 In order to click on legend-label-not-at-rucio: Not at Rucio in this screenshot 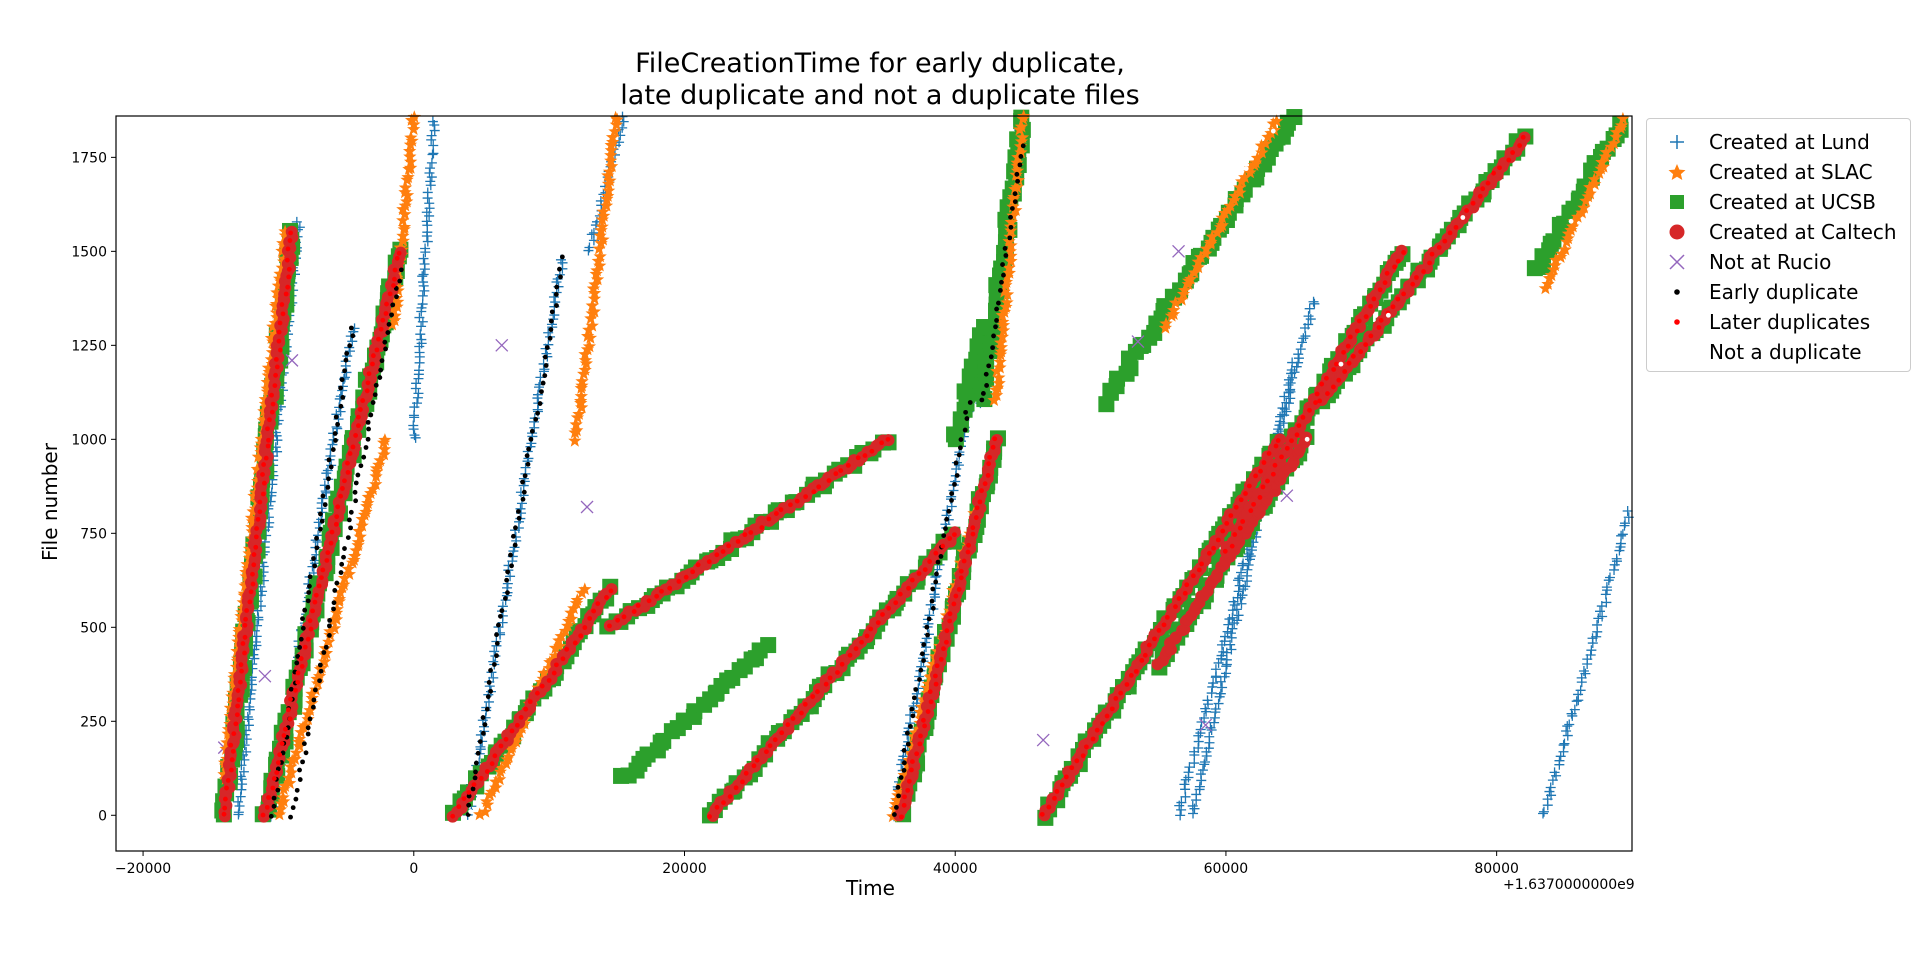, I will do `click(1770, 262)`.